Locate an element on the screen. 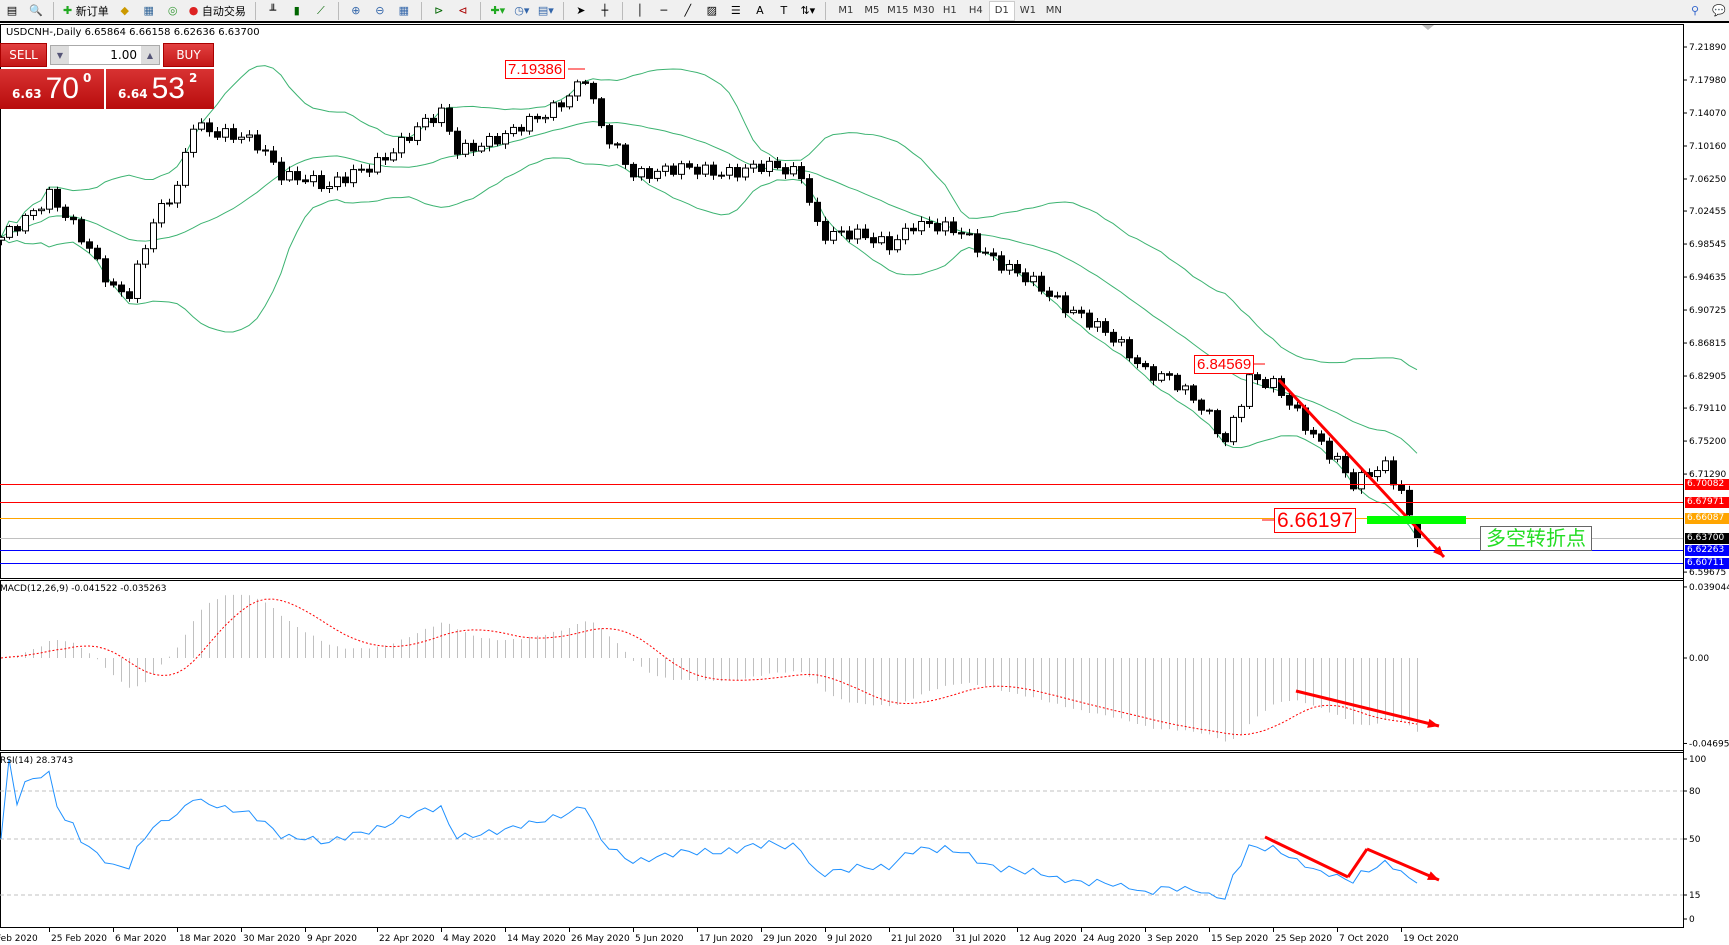 This screenshot has height=945, width=1729. timeframe-m15: M15 is located at coordinates (898, 10).